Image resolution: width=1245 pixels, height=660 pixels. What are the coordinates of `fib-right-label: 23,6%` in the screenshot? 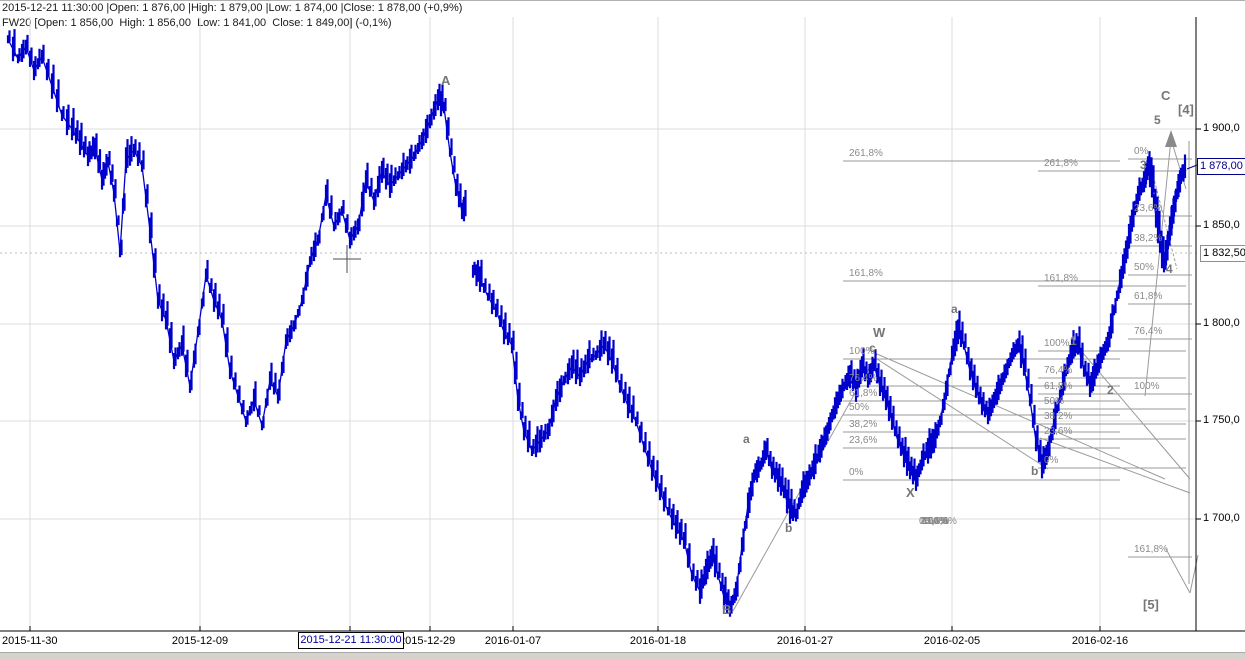 It's located at (1148, 208).